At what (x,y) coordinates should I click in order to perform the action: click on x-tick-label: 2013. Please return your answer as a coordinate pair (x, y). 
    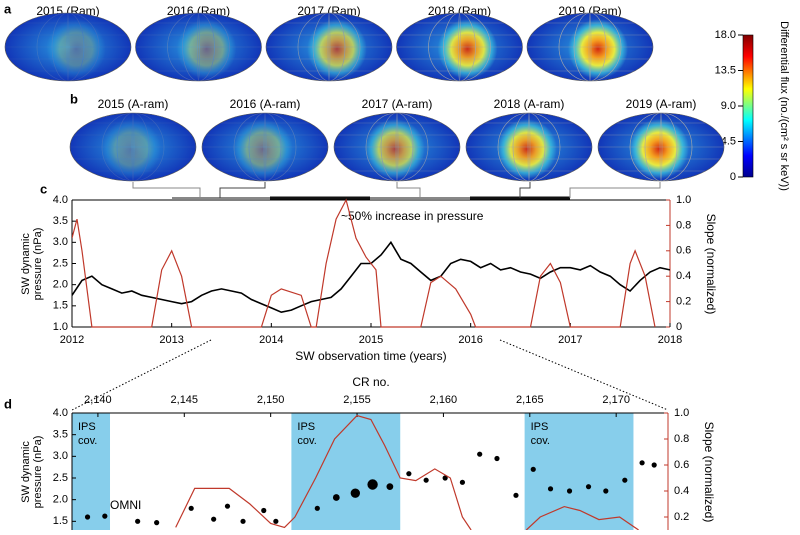
    Looking at the image, I should click on (171, 340).